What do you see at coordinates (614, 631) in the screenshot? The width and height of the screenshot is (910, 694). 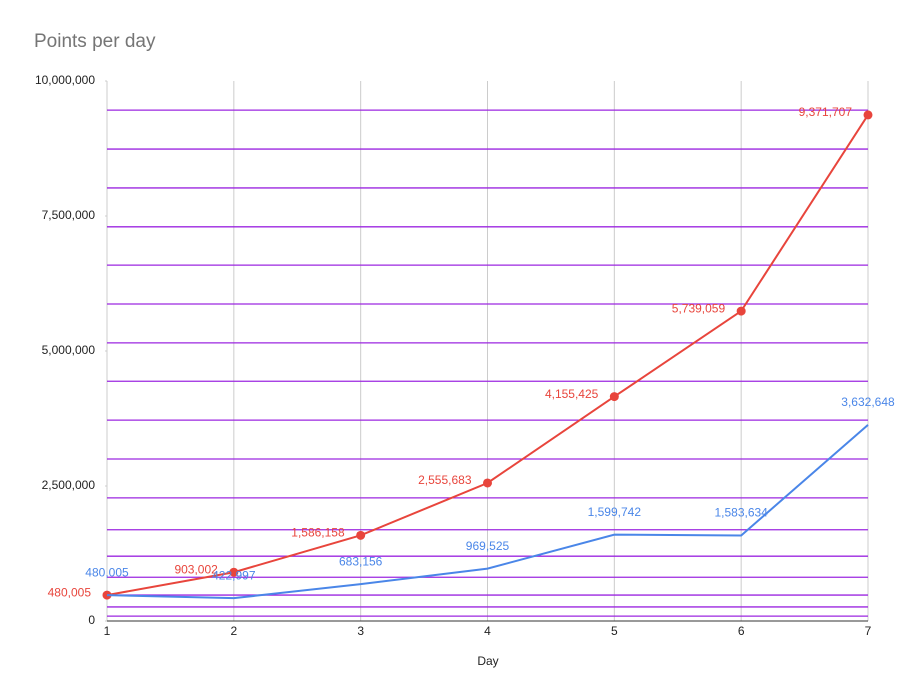 I see `x-tick-label: 5` at bounding box center [614, 631].